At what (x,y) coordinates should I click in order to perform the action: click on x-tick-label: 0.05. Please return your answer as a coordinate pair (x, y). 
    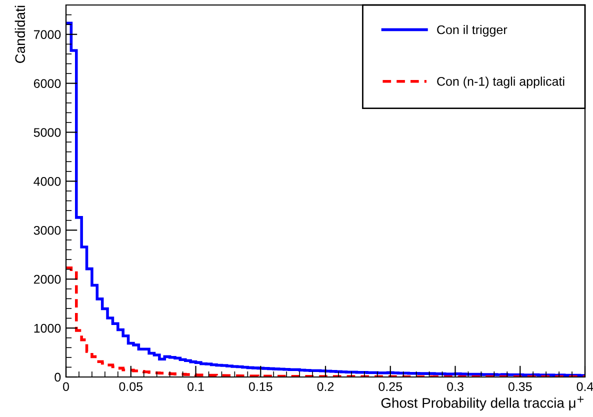
    Looking at the image, I should click on (131, 387).